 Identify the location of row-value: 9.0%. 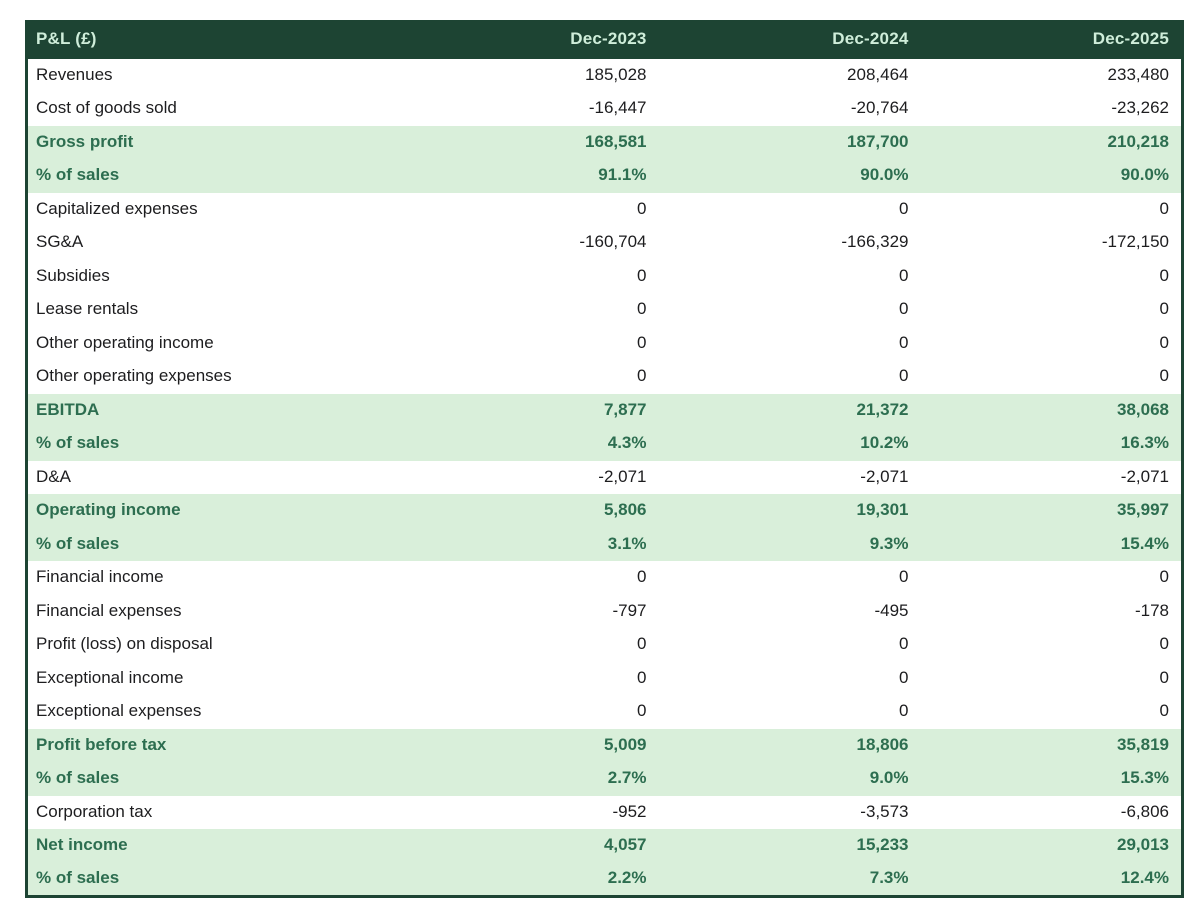
(789, 779).